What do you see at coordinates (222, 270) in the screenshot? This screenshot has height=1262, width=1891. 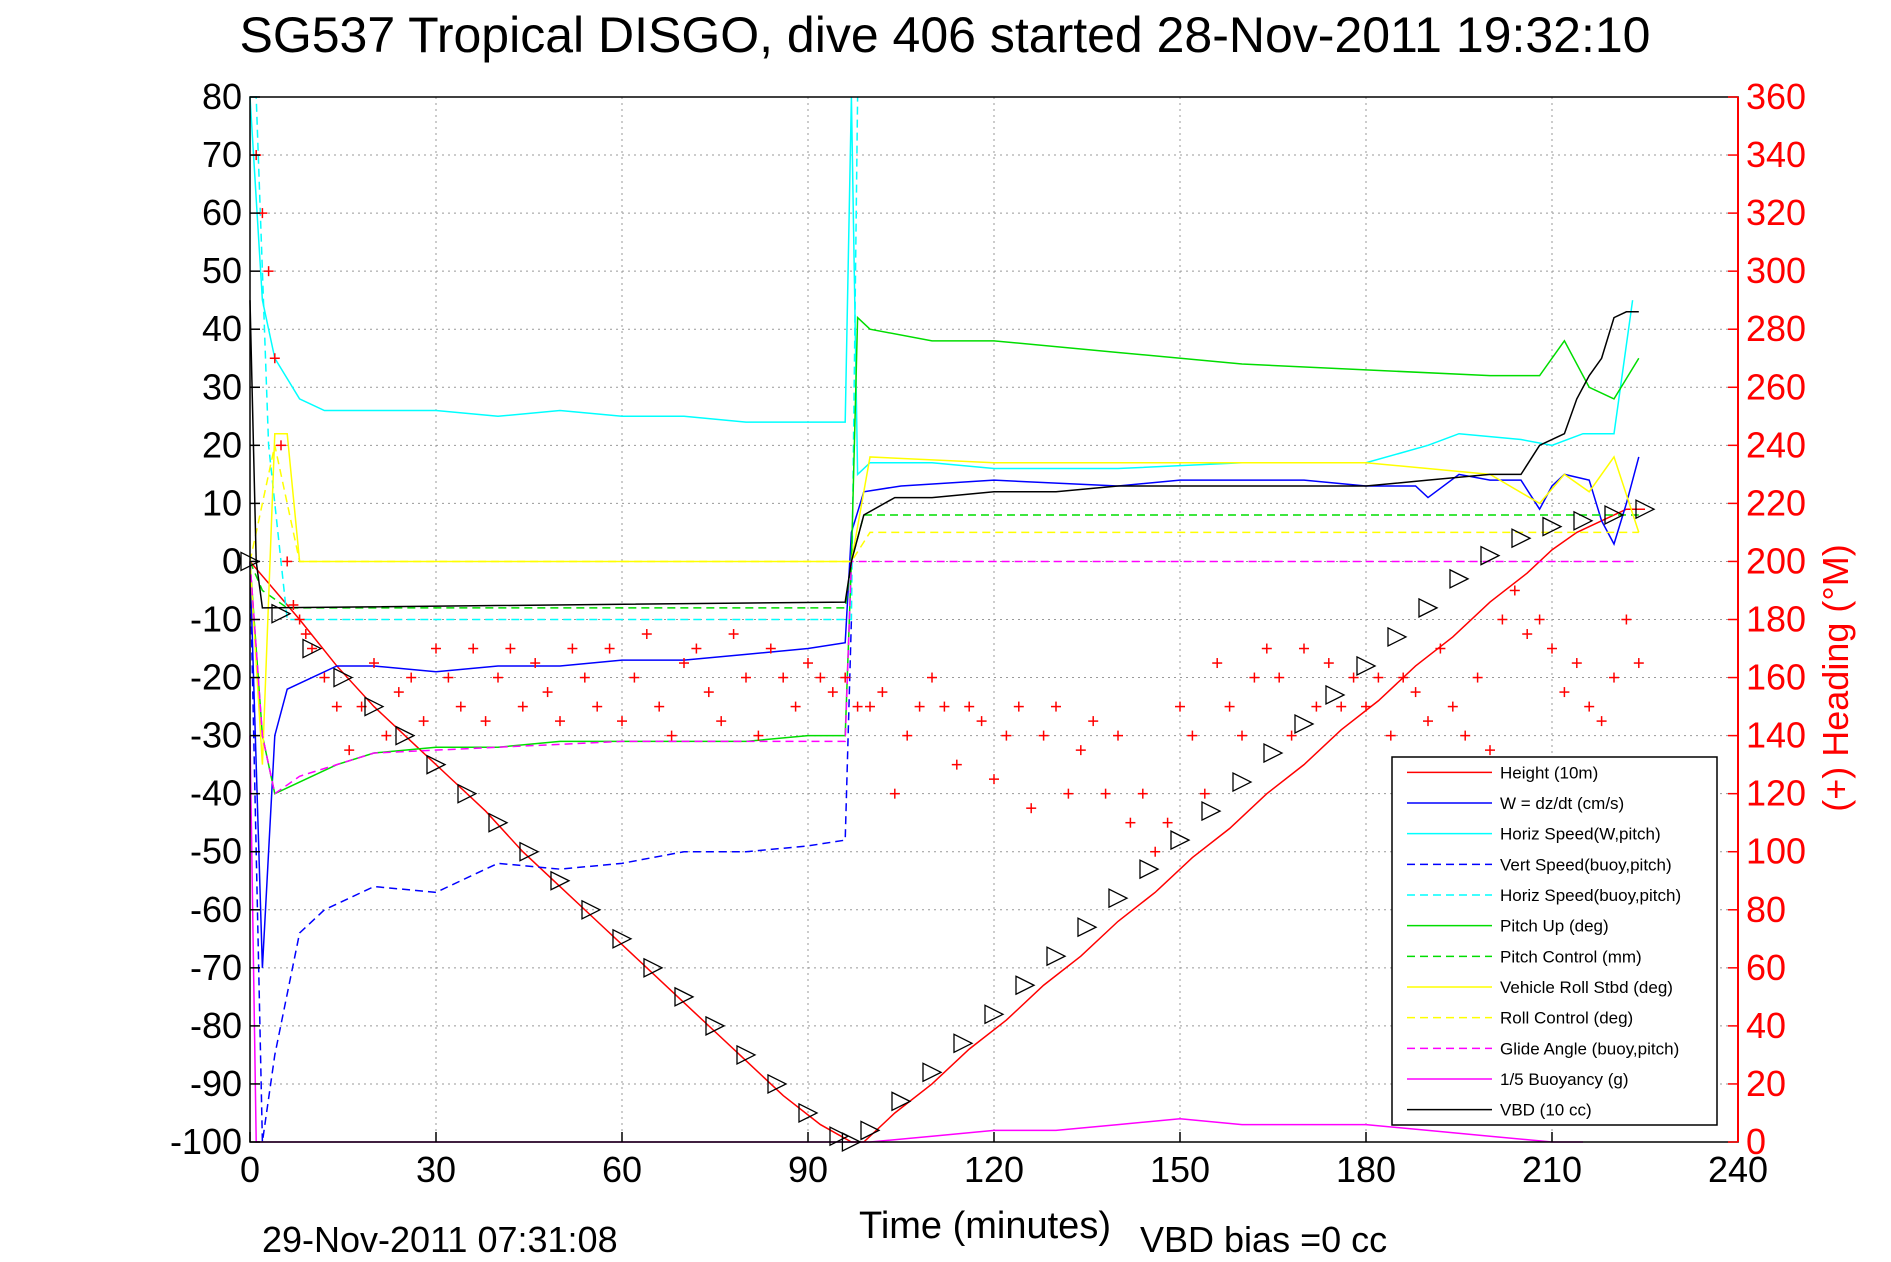 I see `y-tick-label: 50` at bounding box center [222, 270].